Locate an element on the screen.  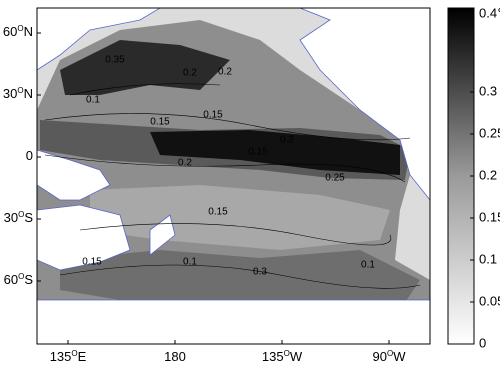
colorbar-tick-label: 0 is located at coordinates (482, 342).